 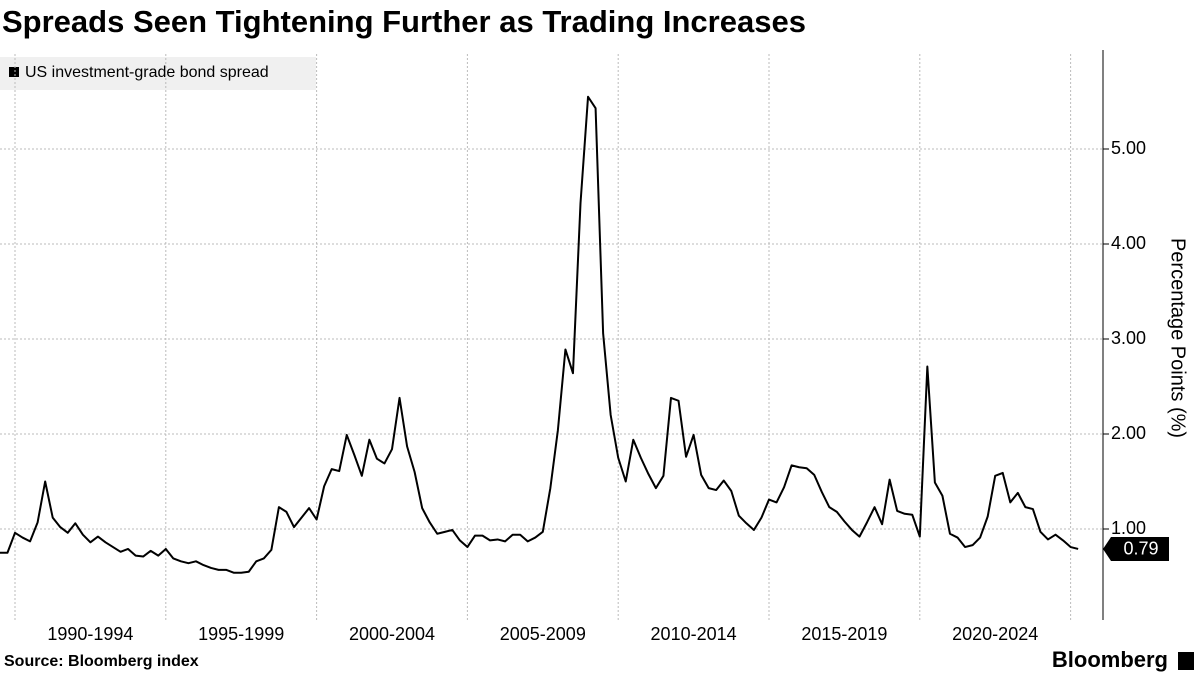 I want to click on x-tick-label: 2000-2004, so click(x=392, y=634).